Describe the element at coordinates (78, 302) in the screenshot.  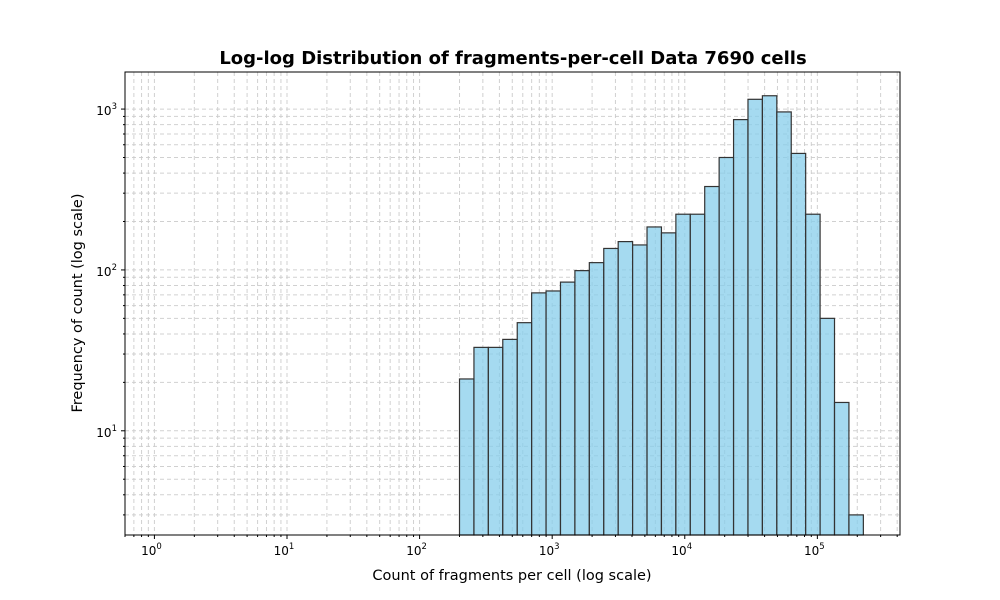
I see `y-axis-label: Frequency of count (log scale)` at that location.